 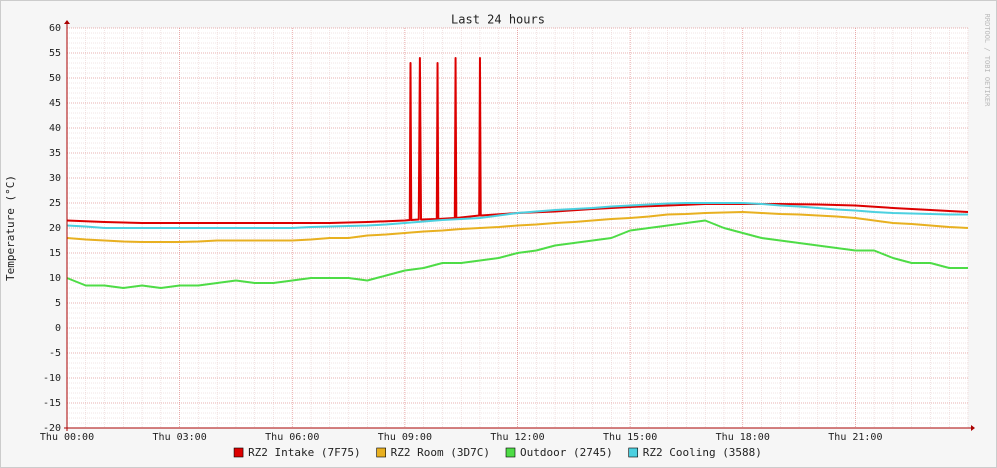 I want to click on legend-label: RZ2 Room (3D7C), so click(x=440, y=452).